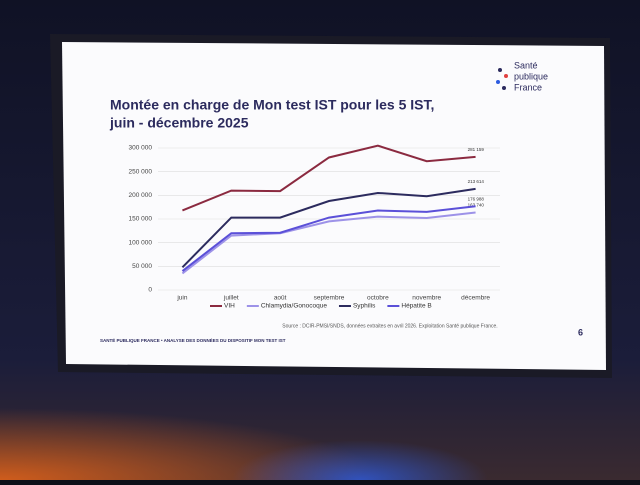 This screenshot has height=485, width=640. Describe the element at coordinates (476, 205) in the screenshot. I see `value-label: 163 740` at that location.